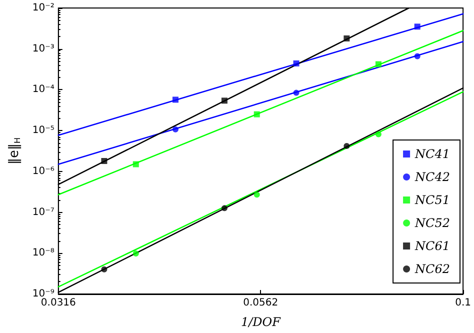  Describe the element at coordinates (14, 151) in the screenshot. I see `y-axis-title: ‖e‖H` at that location.